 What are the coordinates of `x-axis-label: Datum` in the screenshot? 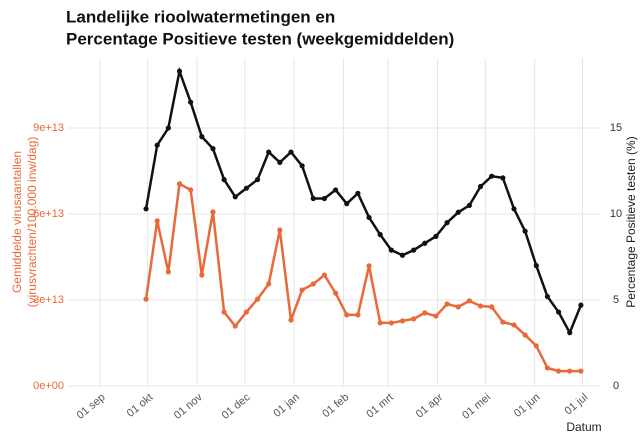 It's located at (583, 427).